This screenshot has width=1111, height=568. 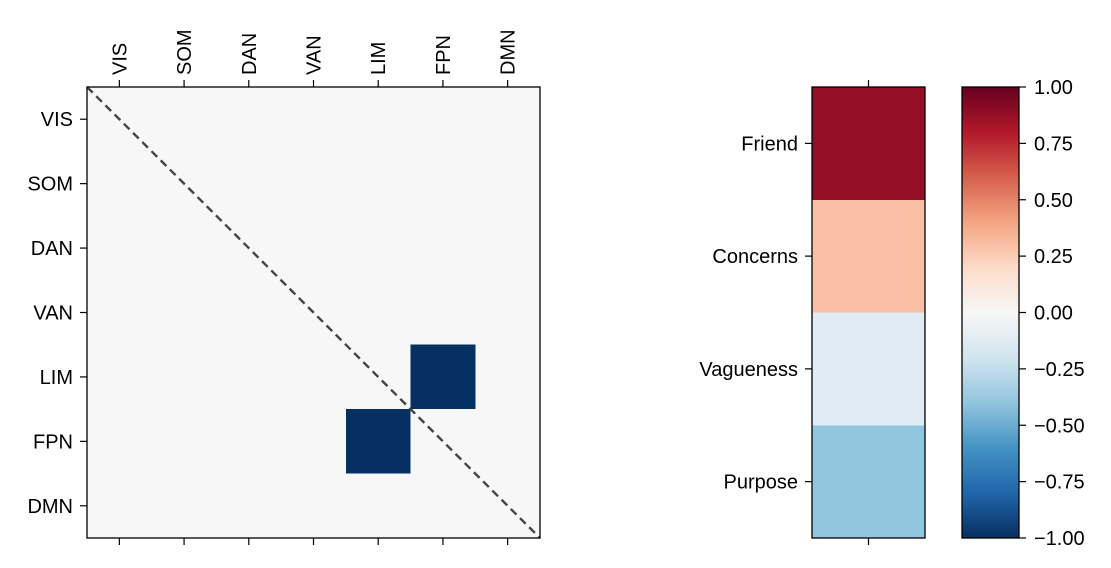 What do you see at coordinates (184, 248) in the screenshot?
I see `matrix-cell-dan-som` at bounding box center [184, 248].